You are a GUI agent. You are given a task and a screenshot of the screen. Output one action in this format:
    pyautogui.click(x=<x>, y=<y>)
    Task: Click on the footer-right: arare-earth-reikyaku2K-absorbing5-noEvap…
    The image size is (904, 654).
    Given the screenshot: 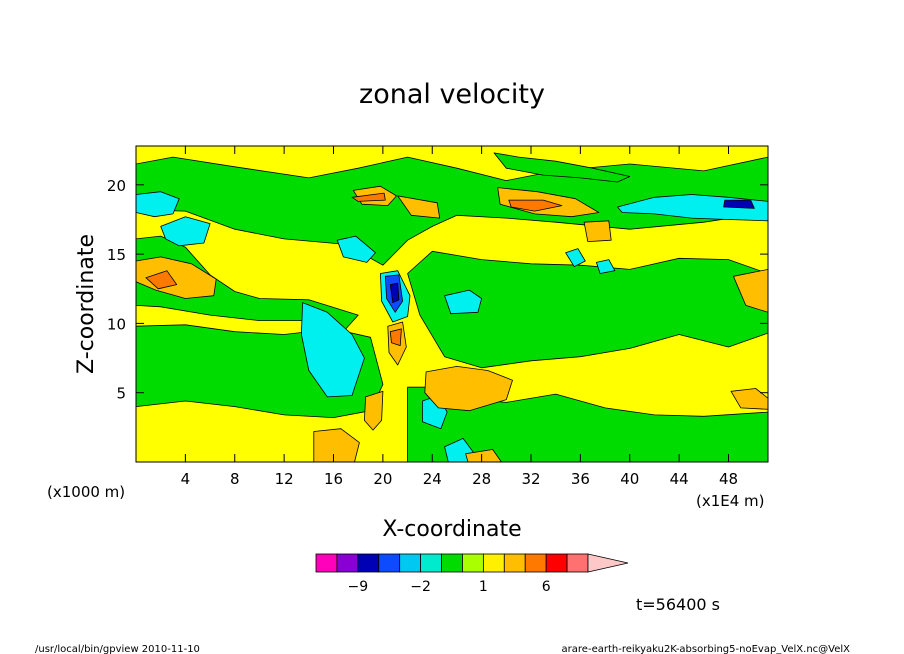 What is the action you would take?
    pyautogui.click(x=706, y=649)
    